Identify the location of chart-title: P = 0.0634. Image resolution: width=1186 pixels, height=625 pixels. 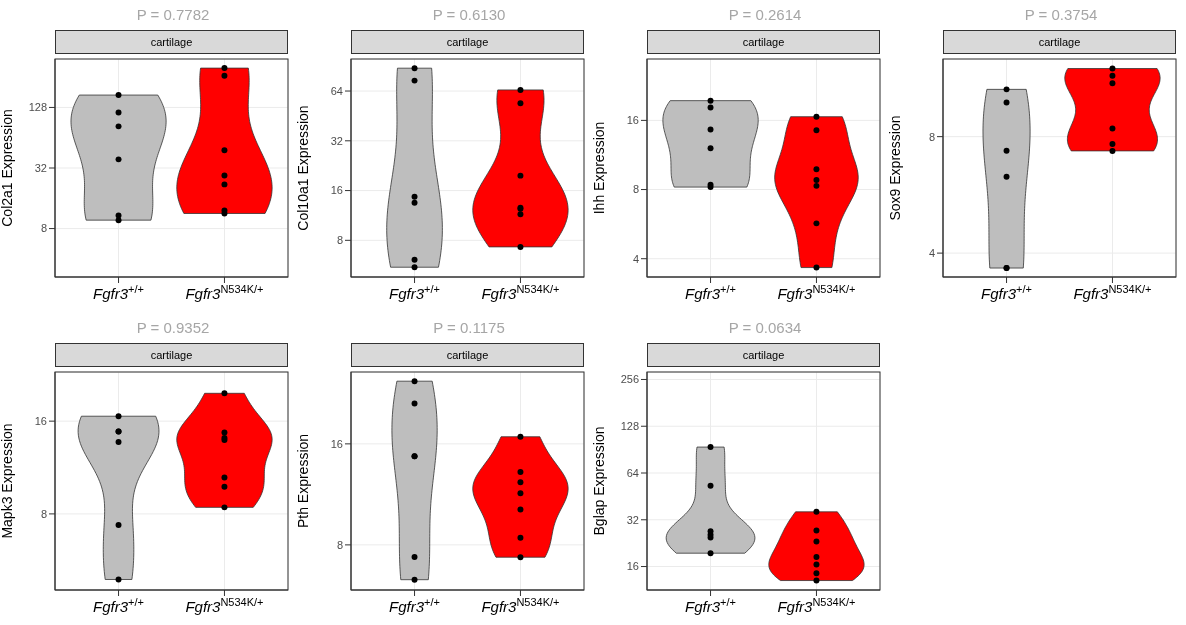
(765, 327).